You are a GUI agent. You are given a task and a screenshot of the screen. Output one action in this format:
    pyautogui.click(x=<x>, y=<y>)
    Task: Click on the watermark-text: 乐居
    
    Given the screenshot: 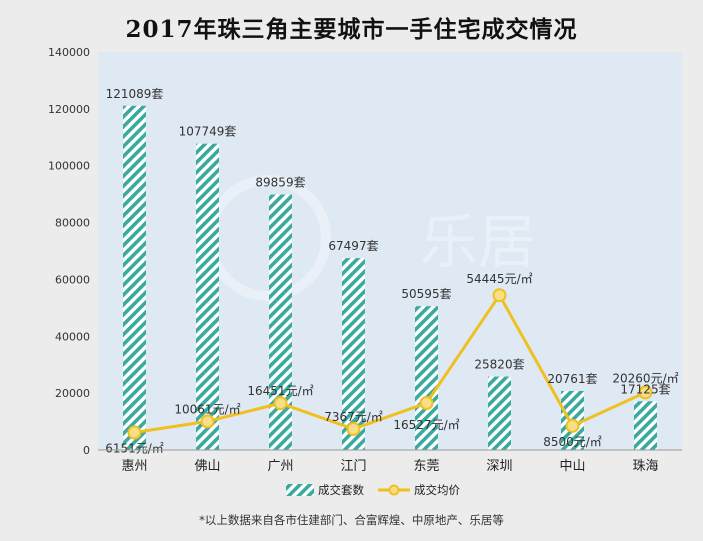 What is the action you would take?
    pyautogui.click(x=478, y=242)
    